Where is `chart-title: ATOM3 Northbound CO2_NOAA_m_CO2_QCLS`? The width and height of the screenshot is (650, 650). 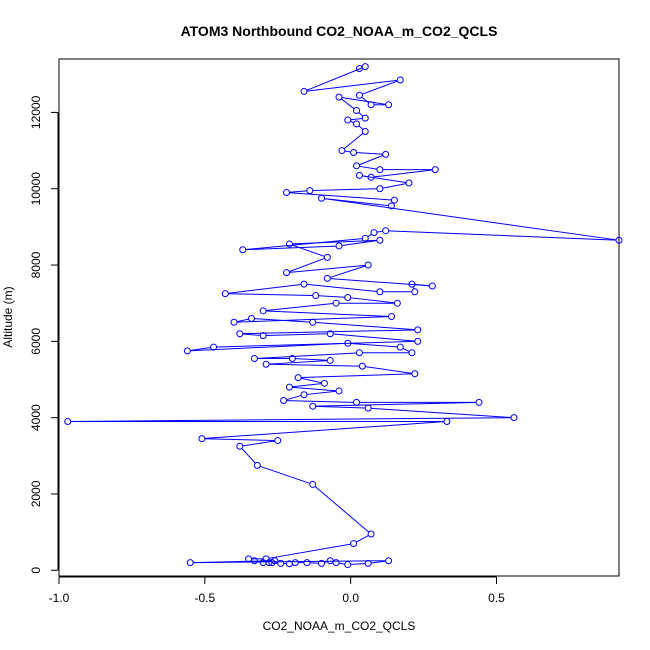
chart-title: ATOM3 Northbound CO2_NOAA_m_CO2_QCLS is located at coordinates (339, 31).